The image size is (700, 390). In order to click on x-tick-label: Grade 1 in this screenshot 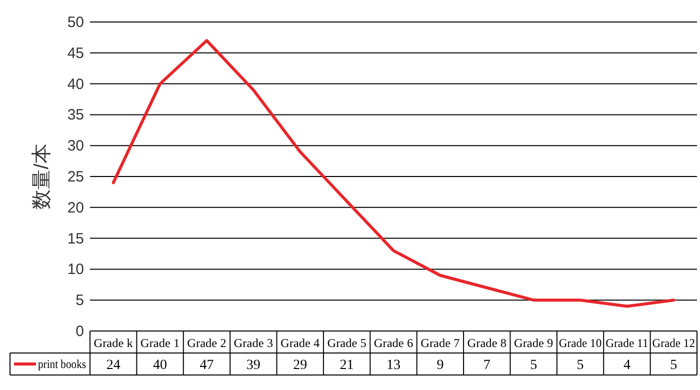, I will do `click(160, 343)`.